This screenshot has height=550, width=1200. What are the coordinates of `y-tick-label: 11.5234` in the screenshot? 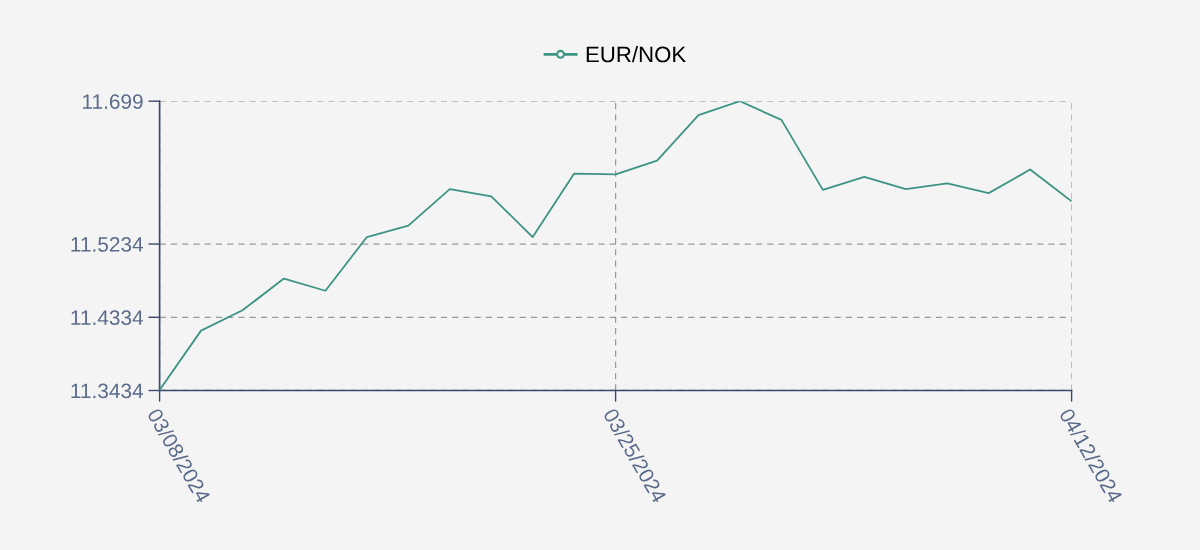 It's located at (107, 244).